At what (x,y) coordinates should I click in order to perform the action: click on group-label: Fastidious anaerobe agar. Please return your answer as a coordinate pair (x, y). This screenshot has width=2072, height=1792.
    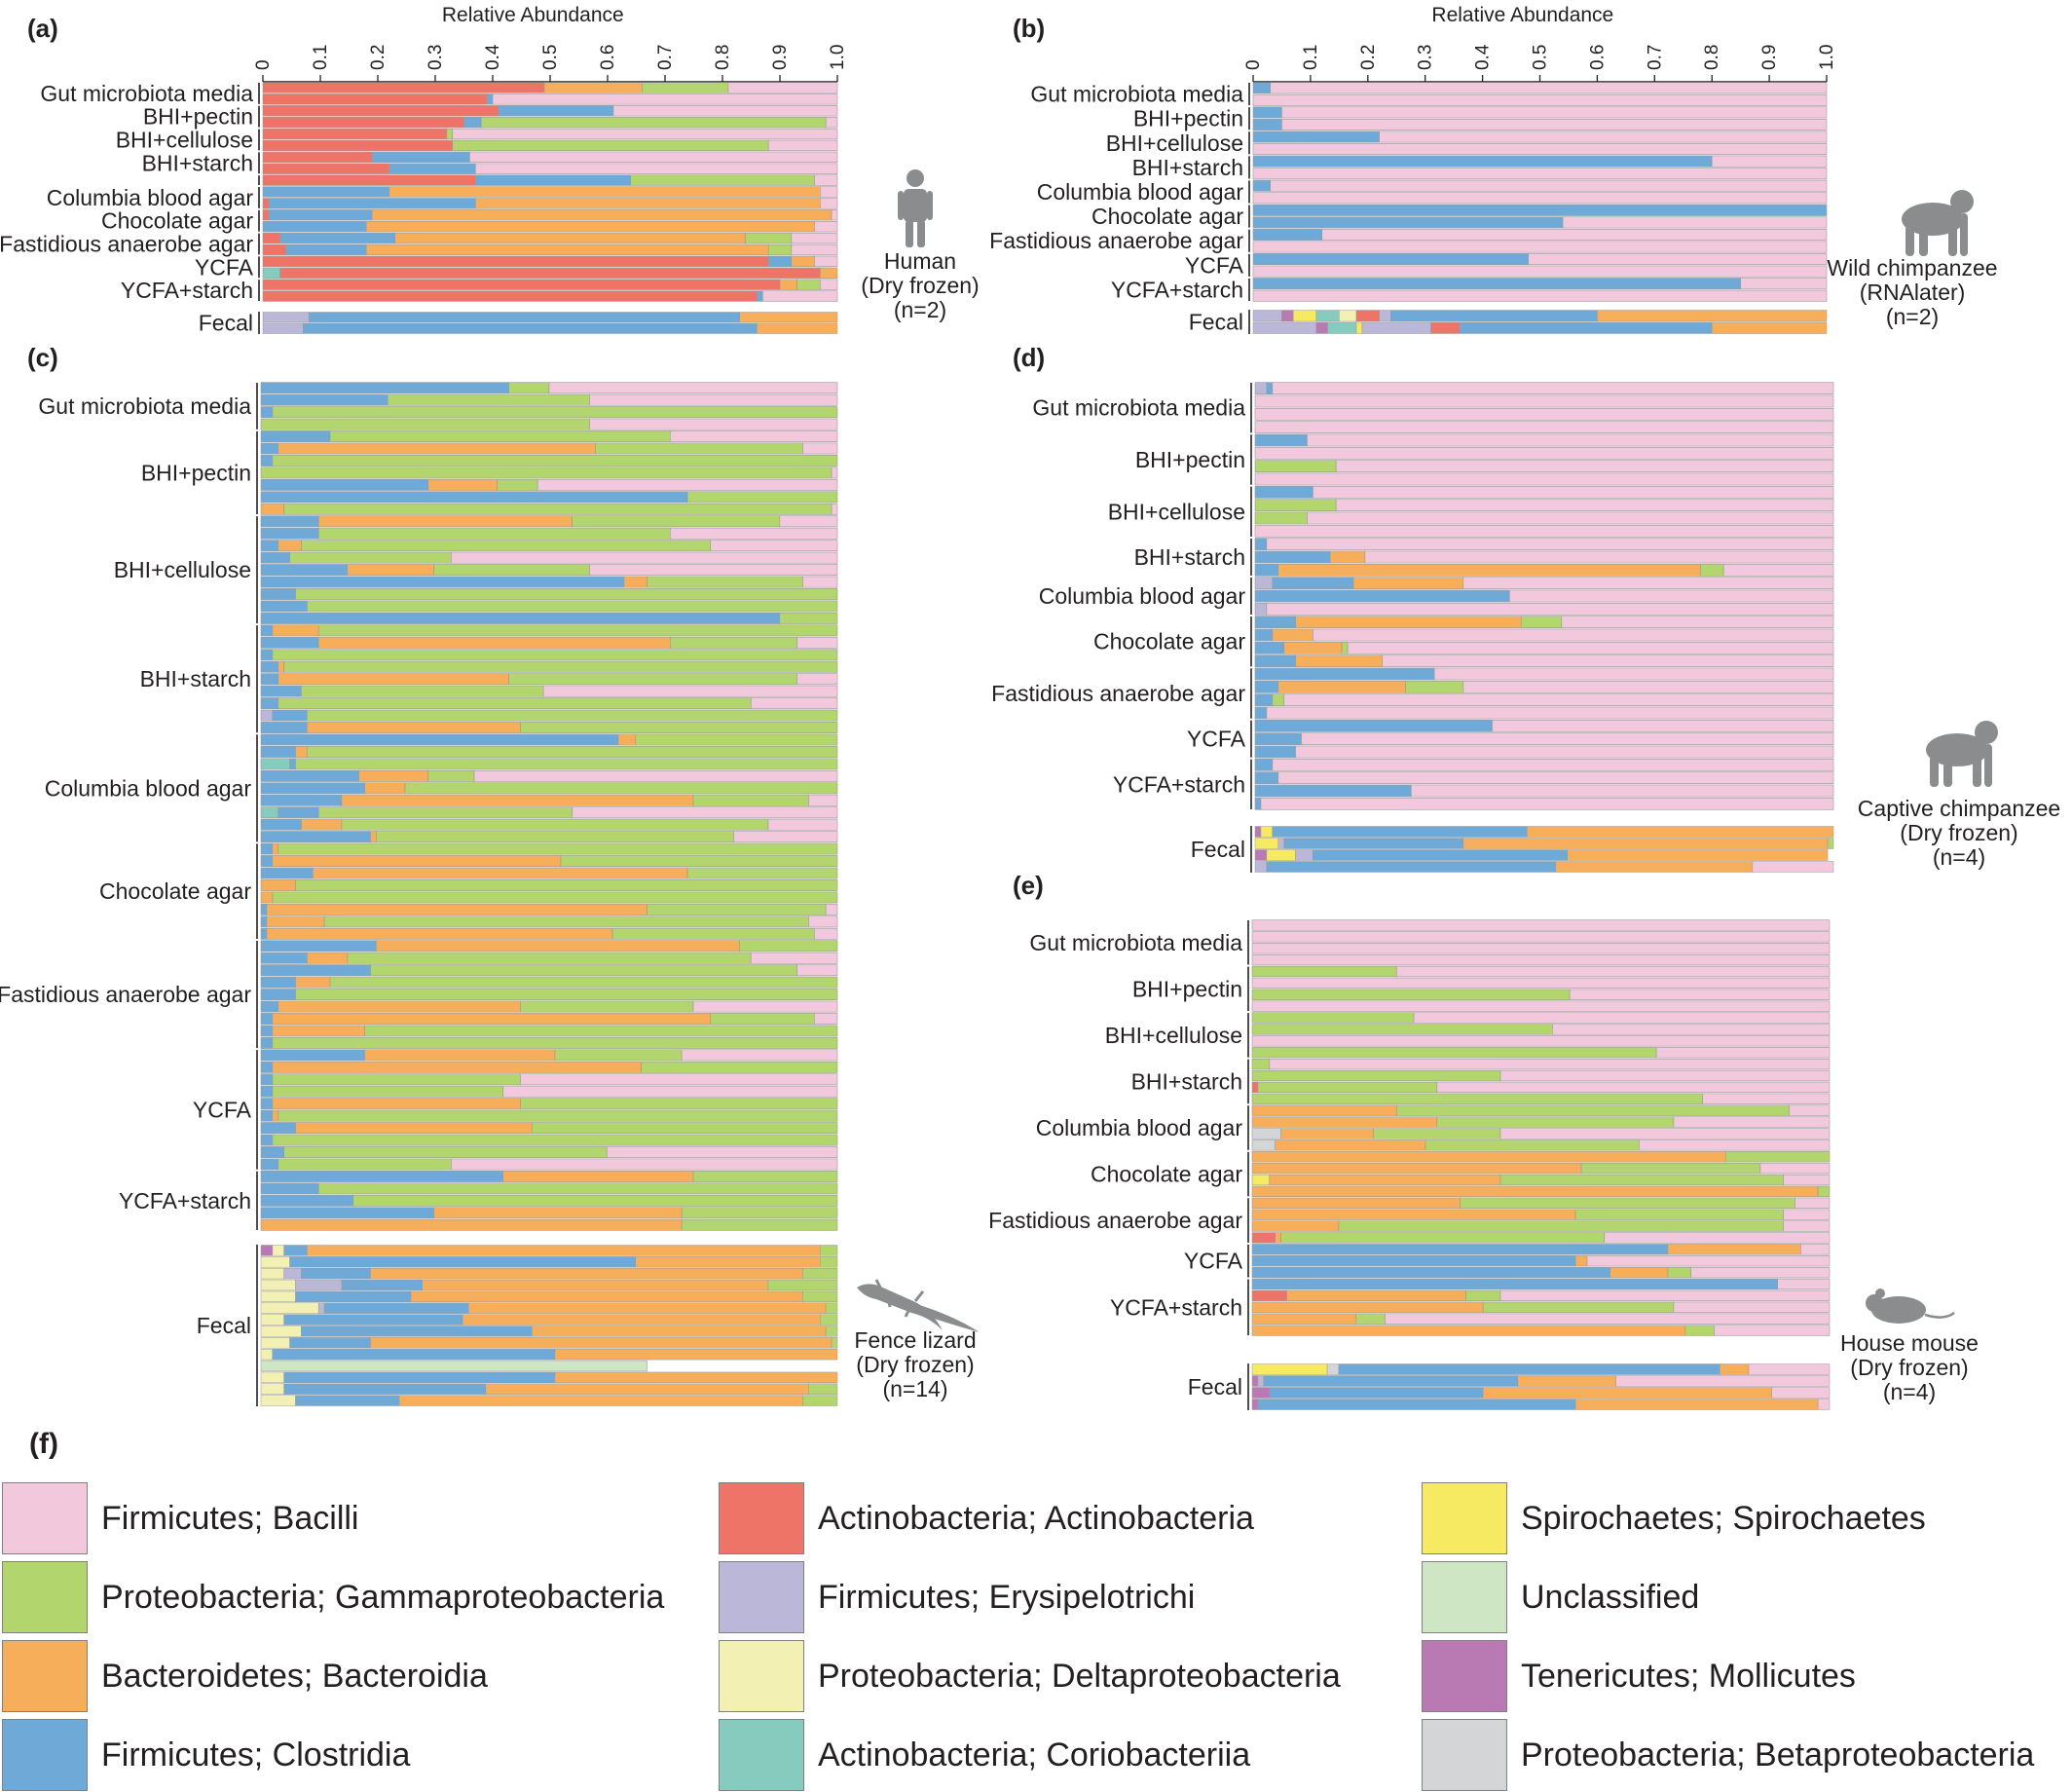
    Looking at the image, I should click on (1118, 693).